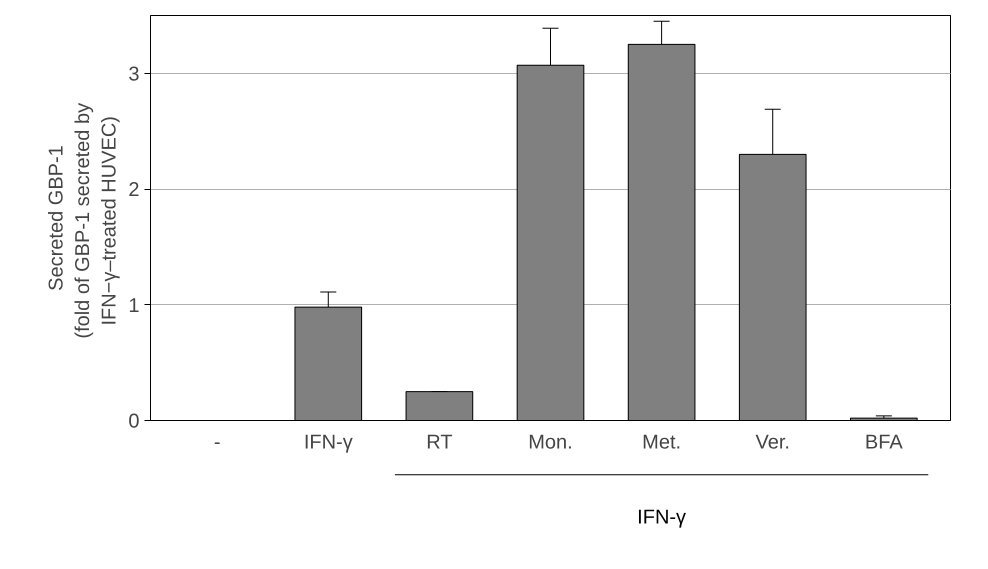 This screenshot has width=988, height=569. I want to click on y-axis-title: Secreted GBP-1 (fold of GBP-1 secreted by IFN−γ–treated HUVEC), so click(83, 220).